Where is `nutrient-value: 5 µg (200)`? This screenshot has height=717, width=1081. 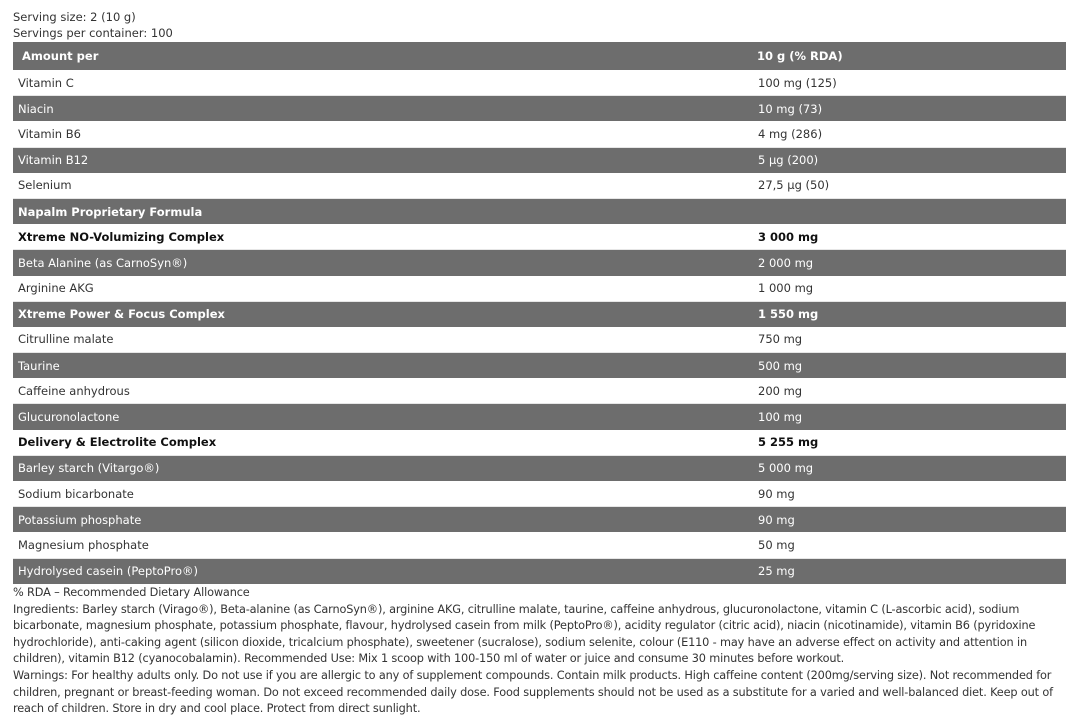
nutrient-value: 5 µg (200) is located at coordinates (909, 160).